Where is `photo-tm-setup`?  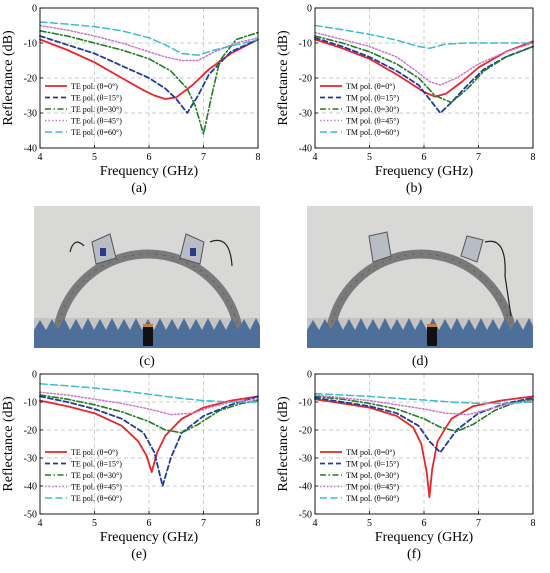
photo-tm-setup is located at coordinates (420, 277).